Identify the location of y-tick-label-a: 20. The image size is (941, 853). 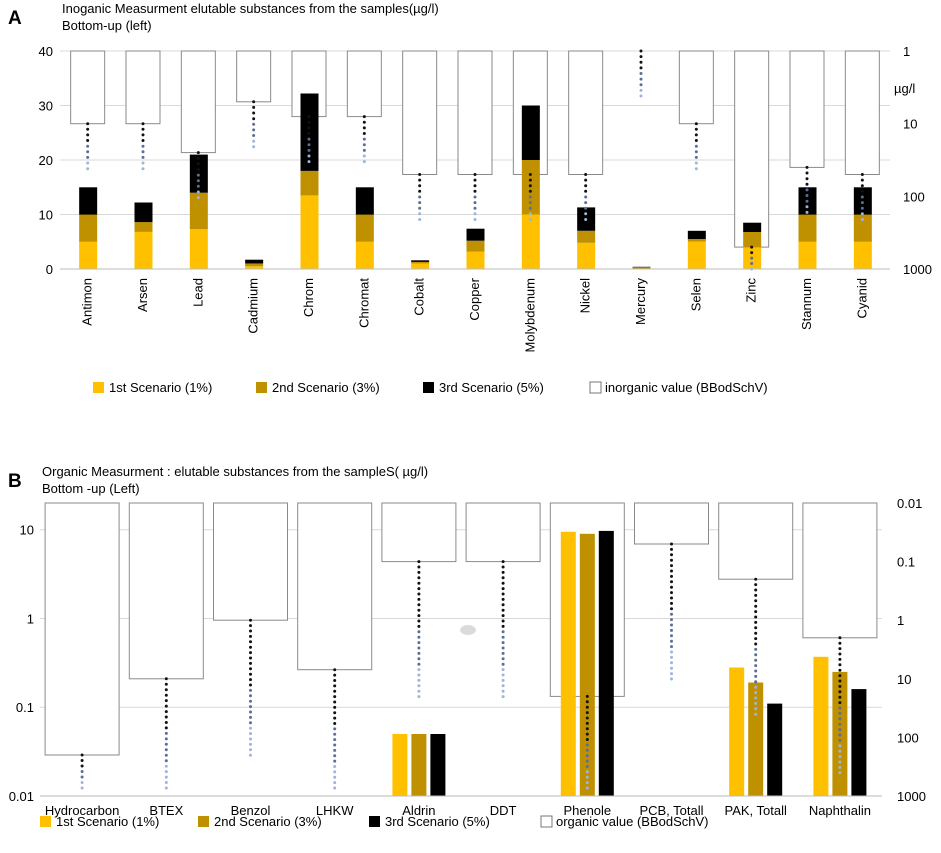
(46, 160).